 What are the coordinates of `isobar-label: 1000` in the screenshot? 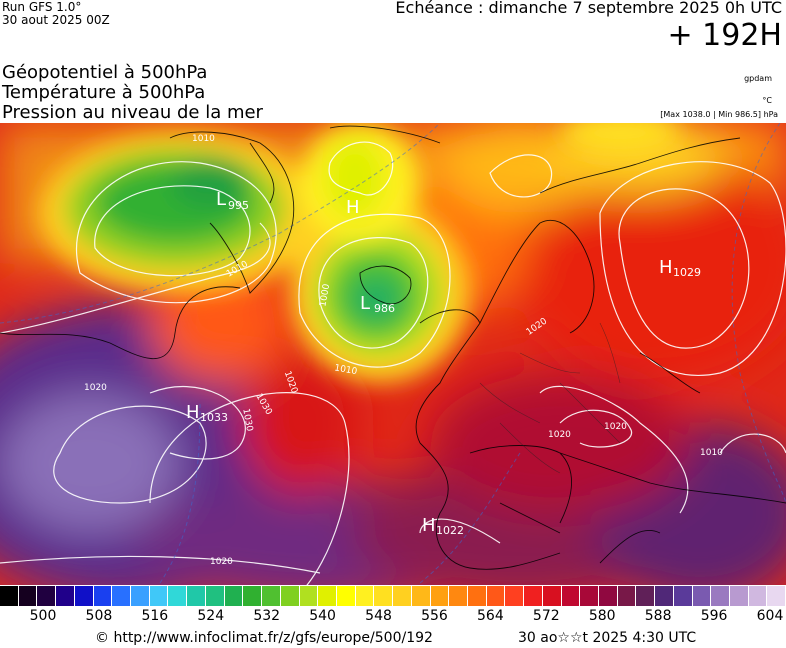 It's located at (325, 295).